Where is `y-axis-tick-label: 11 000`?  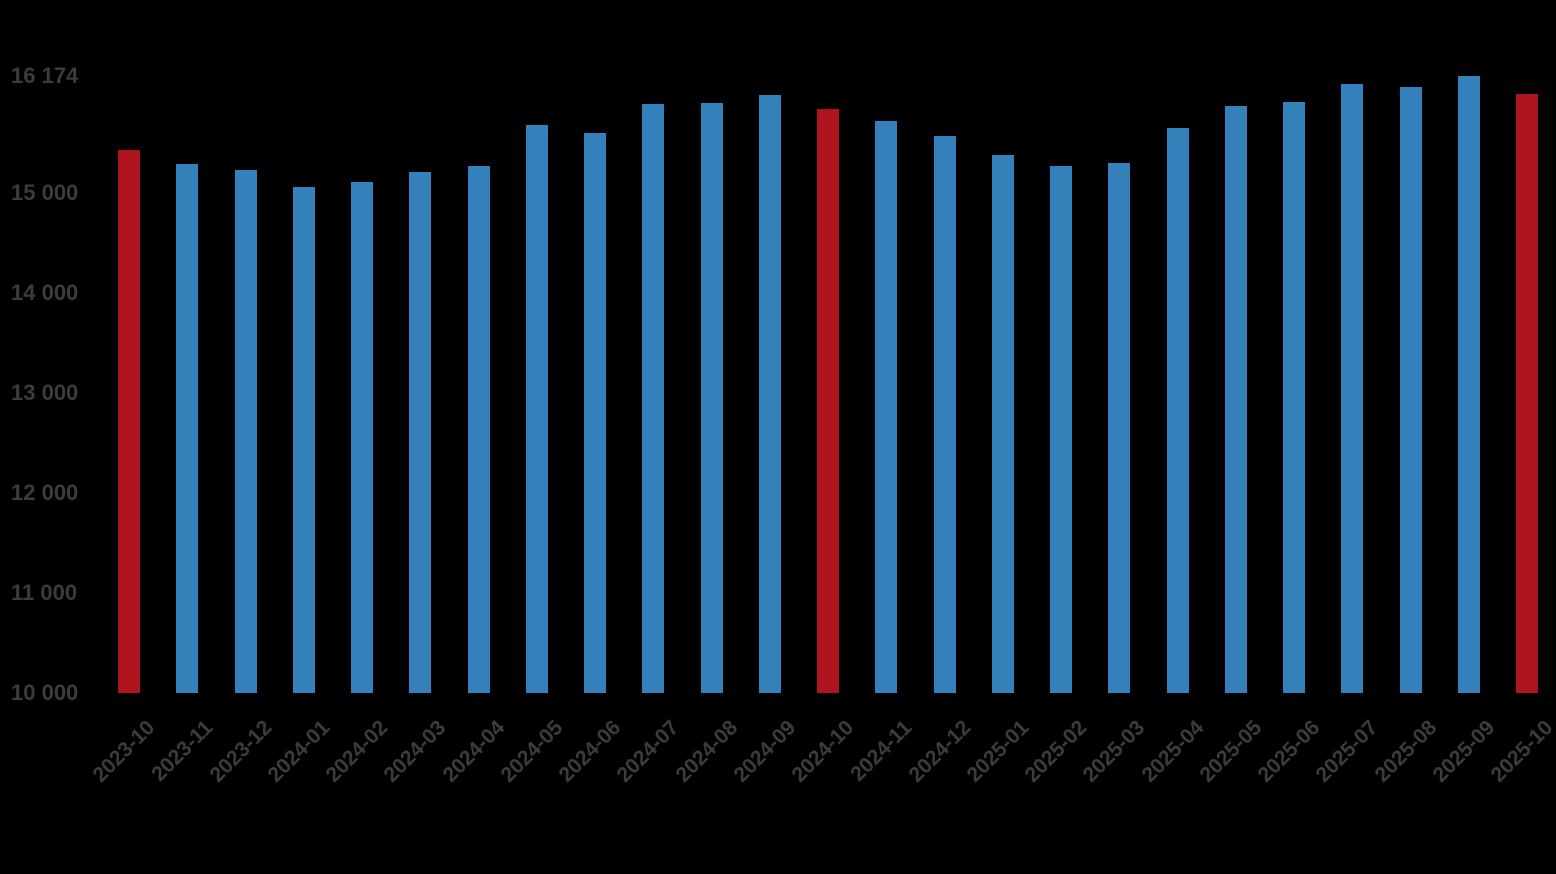
y-axis-tick-label: 11 000 is located at coordinates (44, 593).